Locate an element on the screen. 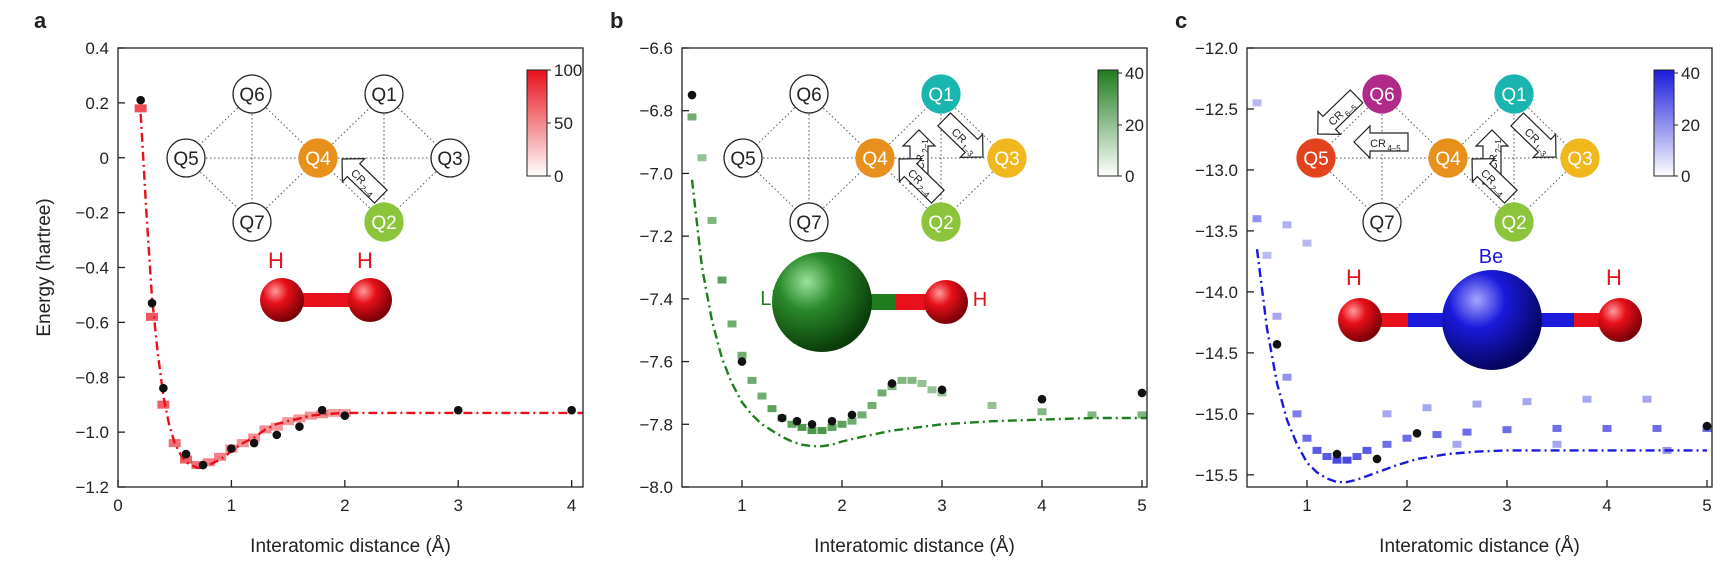 This screenshot has width=1720, height=564. y-tick-label: −12.5 is located at coordinates (1216, 109).